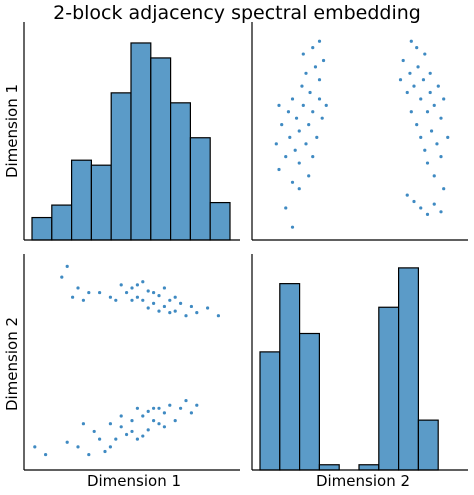 The image size is (474, 495). What do you see at coordinates (134, 481) in the screenshot?
I see `col1-axis-label: Dimension 1` at bounding box center [134, 481].